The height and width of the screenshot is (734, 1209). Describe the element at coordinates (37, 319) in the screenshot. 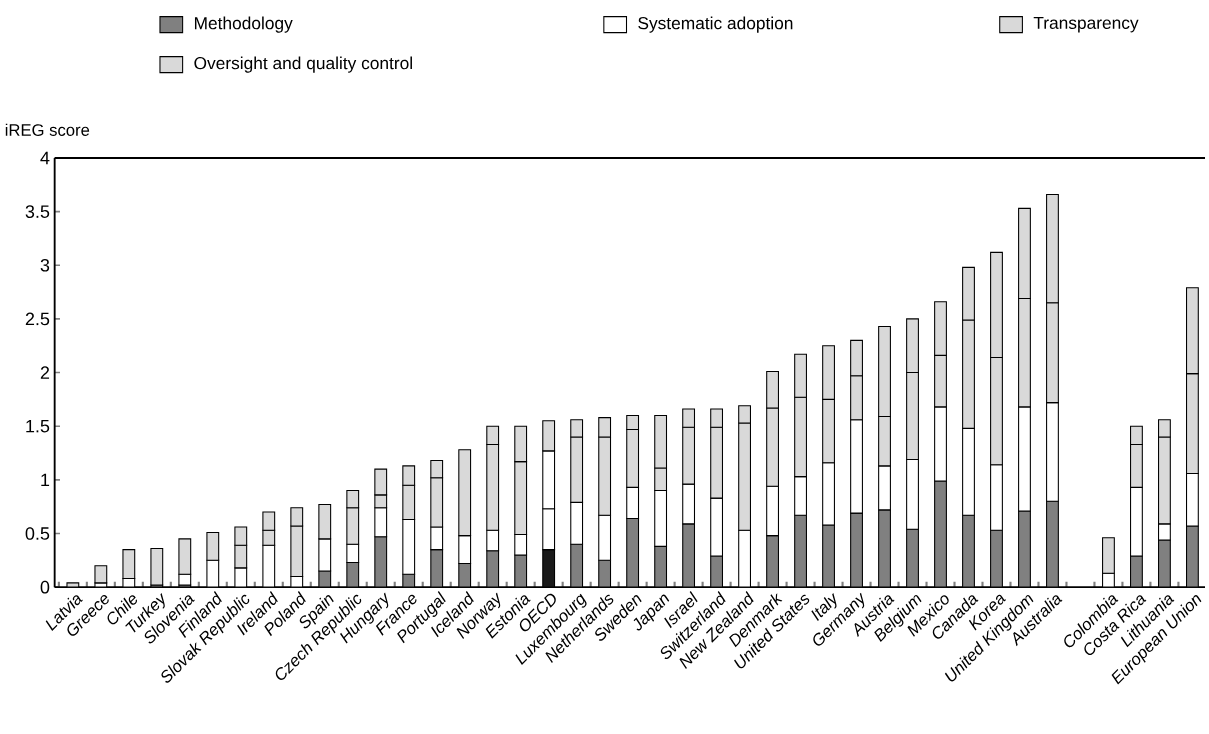

I see `y-tick-label: 2.5` at that location.